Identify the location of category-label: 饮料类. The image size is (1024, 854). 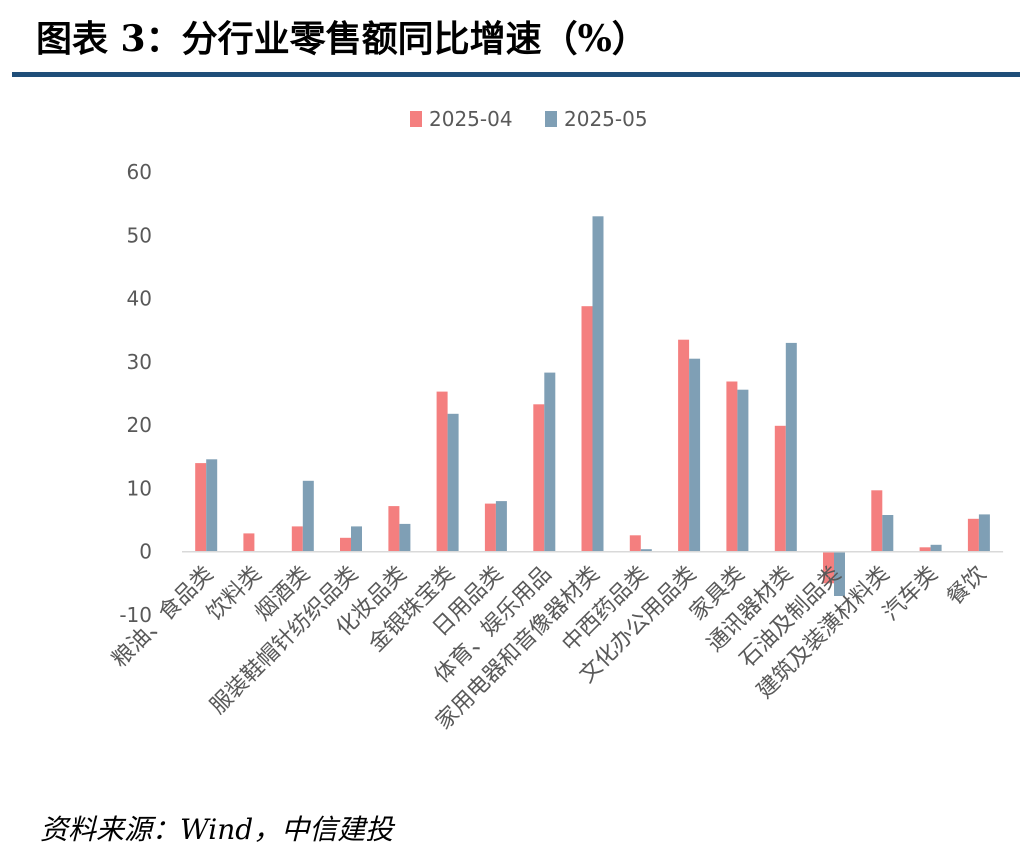
(234, 594).